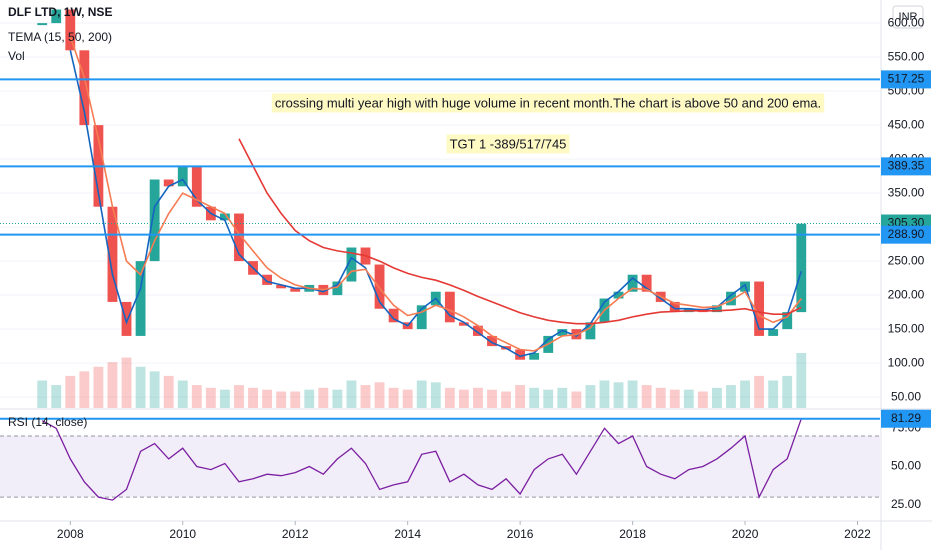  Describe the element at coordinates (440, 466) in the screenshot. I see `rsi-band` at that location.